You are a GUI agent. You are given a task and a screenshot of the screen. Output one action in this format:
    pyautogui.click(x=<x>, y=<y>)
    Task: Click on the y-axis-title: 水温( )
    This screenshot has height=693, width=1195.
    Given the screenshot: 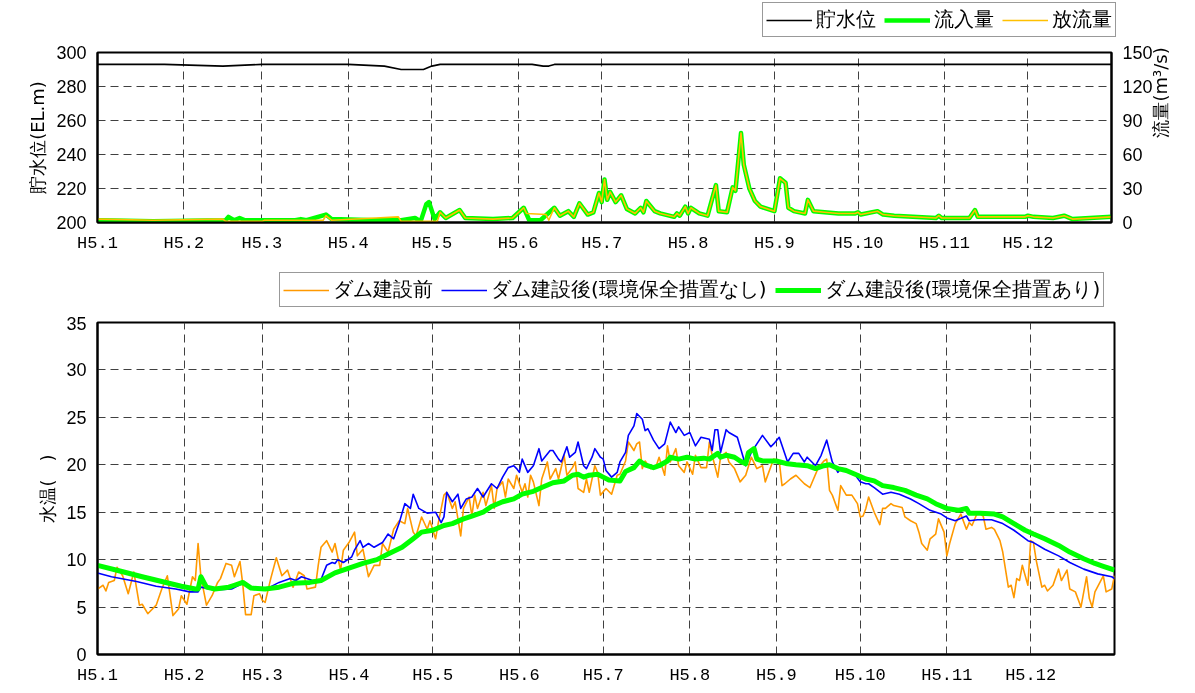 What is the action you would take?
    pyautogui.click(x=48, y=488)
    